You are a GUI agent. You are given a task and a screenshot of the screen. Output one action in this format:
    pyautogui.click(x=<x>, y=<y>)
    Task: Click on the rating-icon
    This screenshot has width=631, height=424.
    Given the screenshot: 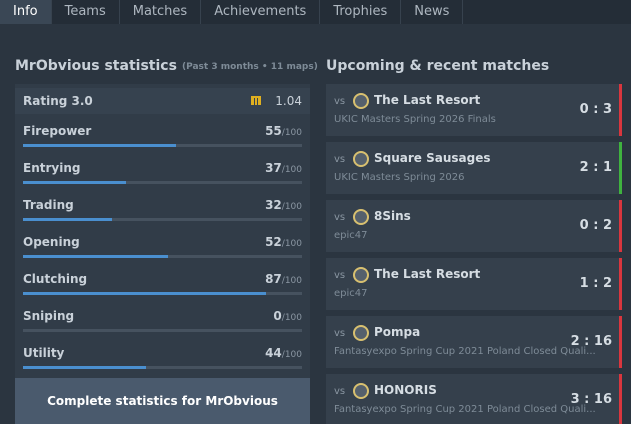 What is the action you would take?
    pyautogui.click(x=256, y=100)
    